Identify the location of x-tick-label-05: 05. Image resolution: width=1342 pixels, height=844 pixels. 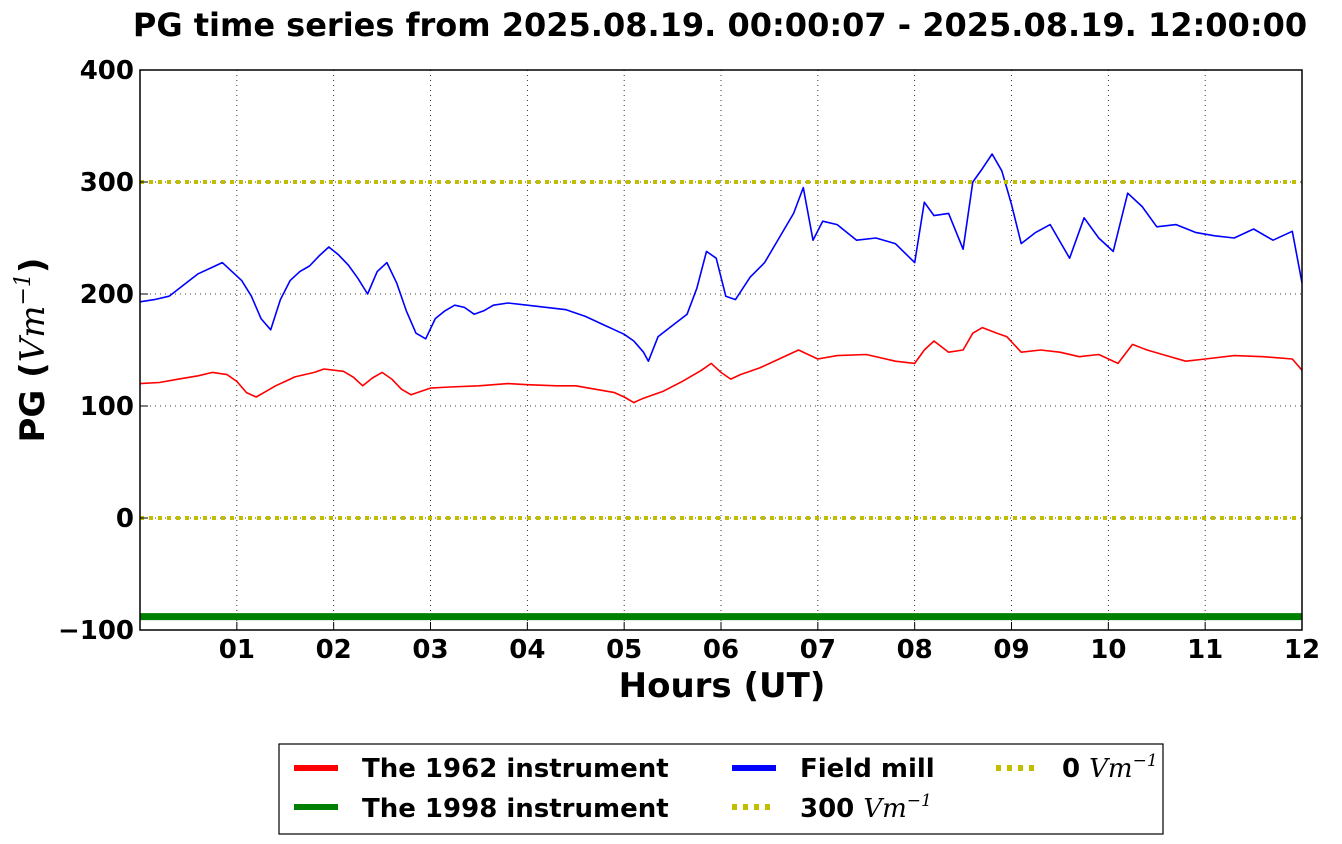
(624, 650).